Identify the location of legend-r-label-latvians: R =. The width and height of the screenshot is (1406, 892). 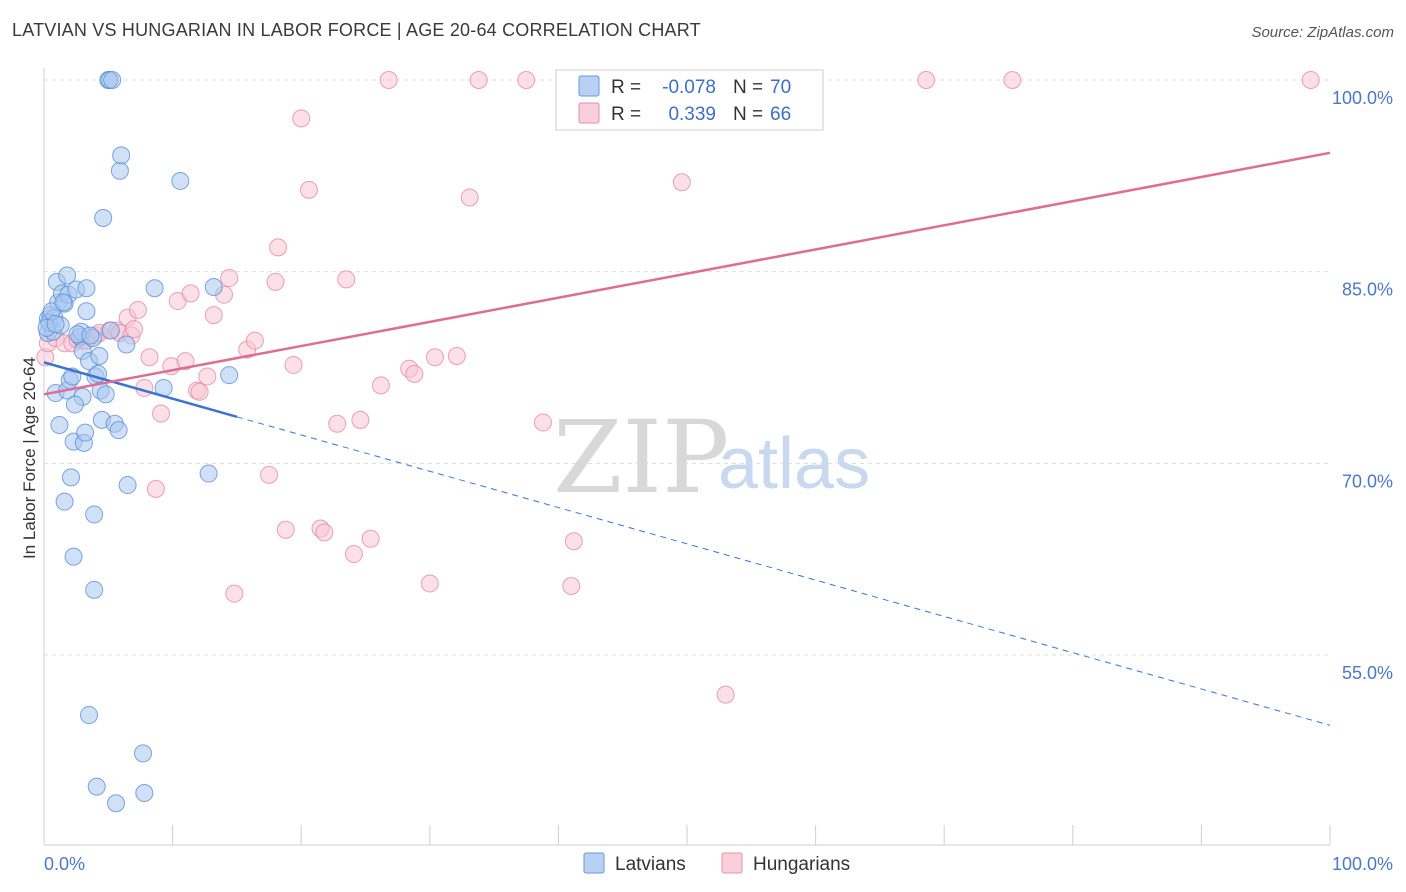
(626, 87).